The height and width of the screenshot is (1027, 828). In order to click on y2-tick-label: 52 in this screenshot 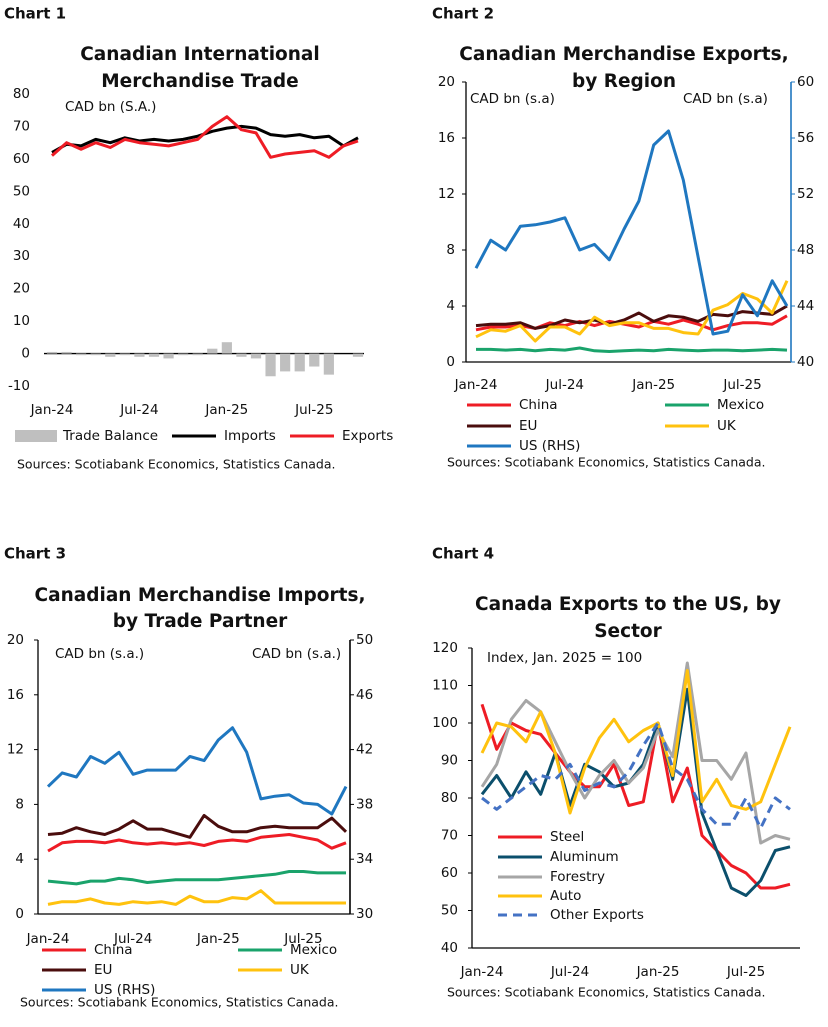, I will do `click(805, 194)`.